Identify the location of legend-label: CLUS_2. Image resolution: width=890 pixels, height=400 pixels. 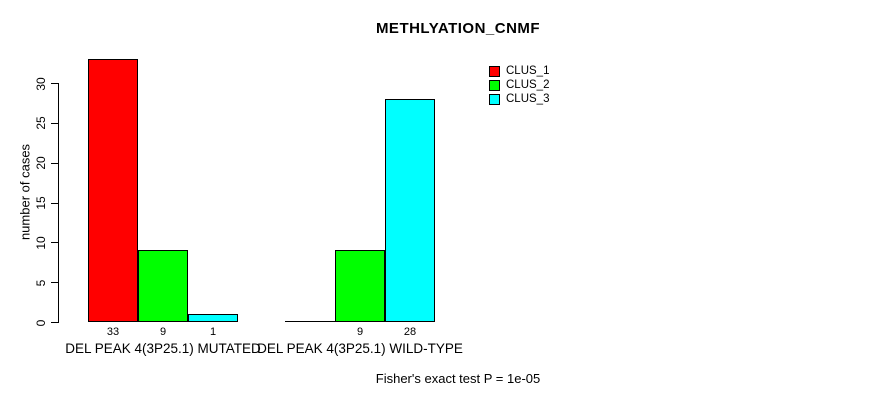
(528, 85).